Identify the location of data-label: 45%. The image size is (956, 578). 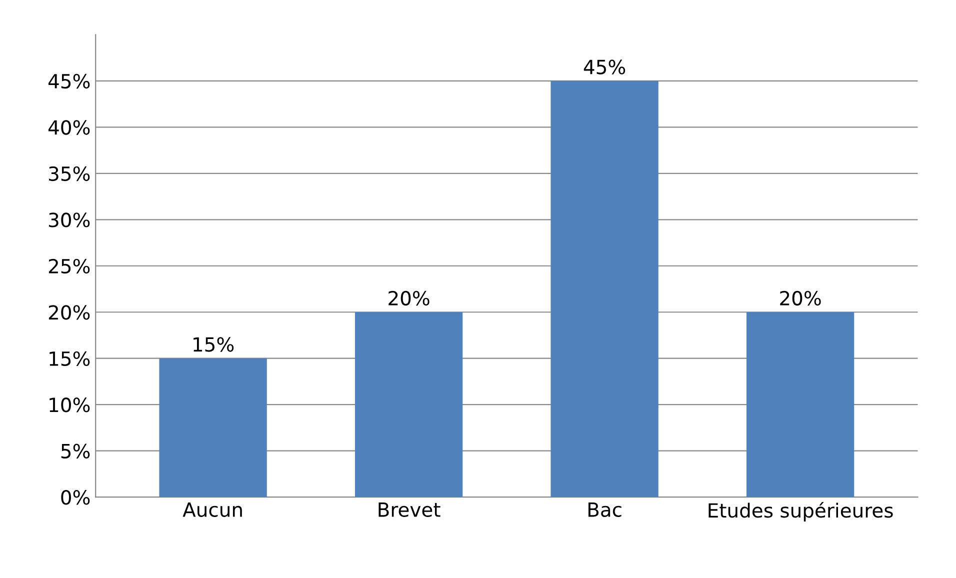
(605, 67).